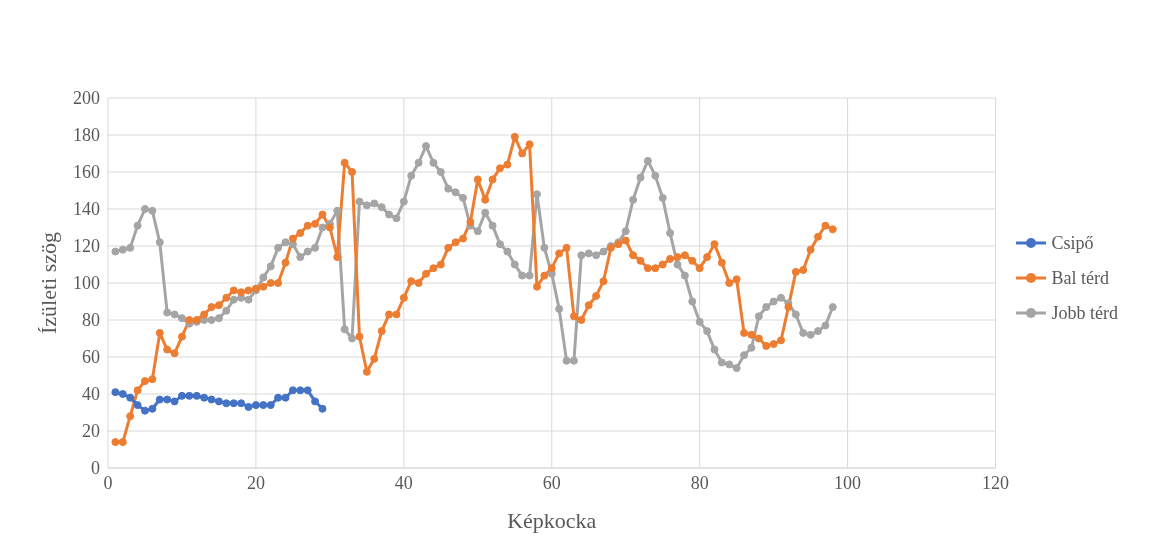  What do you see at coordinates (699, 482) in the screenshot?
I see `x-tick-label: 80` at bounding box center [699, 482].